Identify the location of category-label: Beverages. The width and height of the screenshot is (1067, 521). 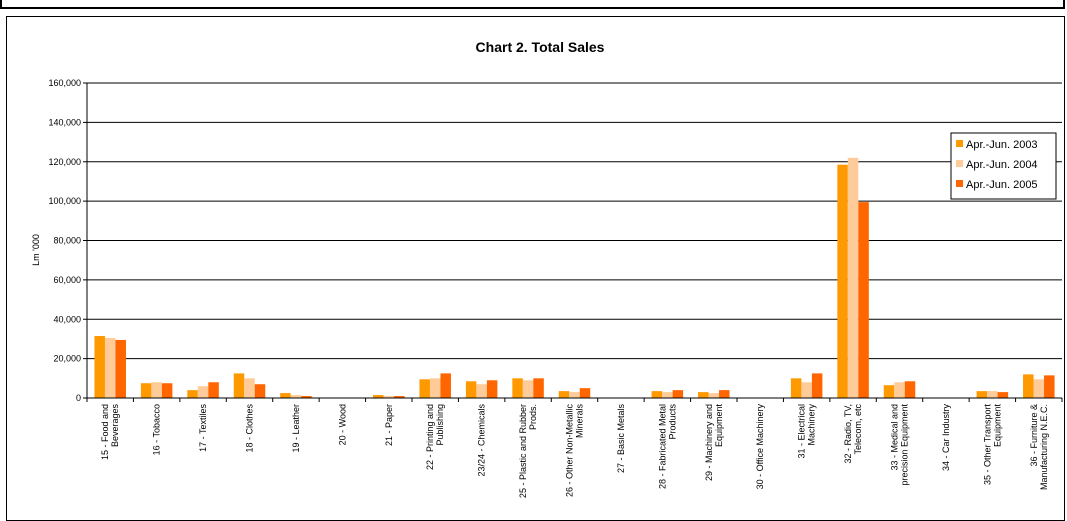
(115, 426).